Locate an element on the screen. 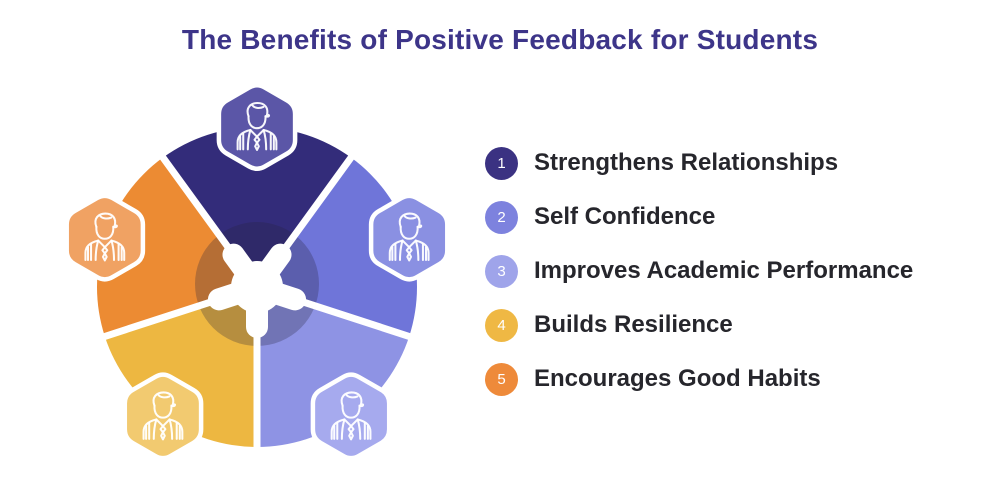 The image size is (1000, 485). legend-item-3: 3 Improves Academic Performance is located at coordinates (699, 271).